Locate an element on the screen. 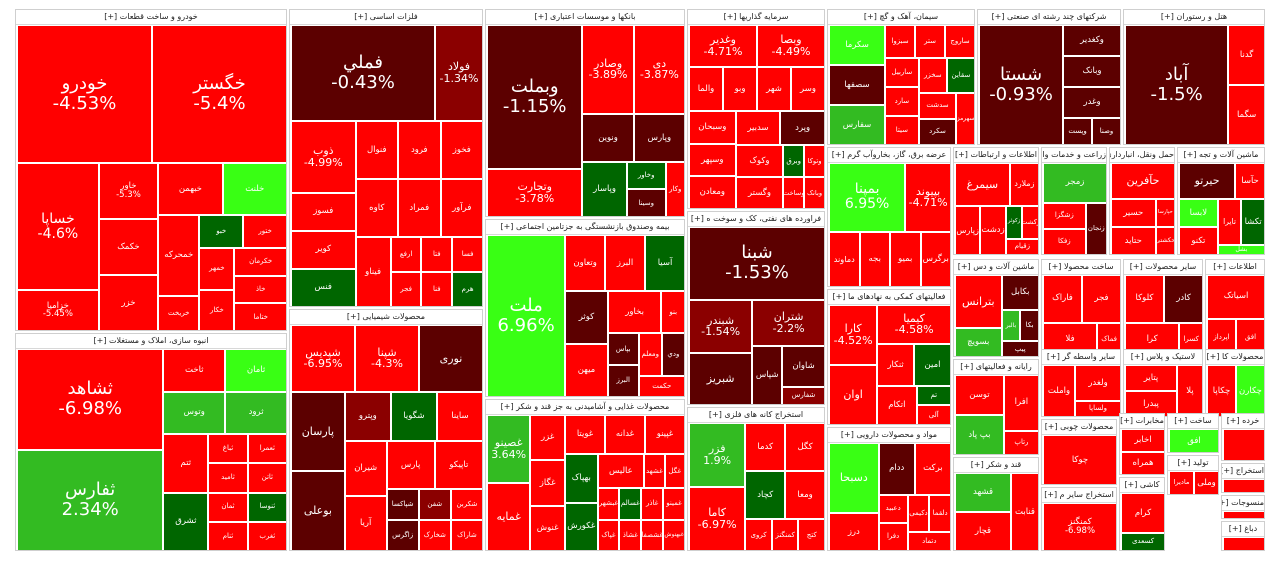 This screenshot has height=564, width=1280. stock-tile: پیپ is located at coordinates (1019, 348).